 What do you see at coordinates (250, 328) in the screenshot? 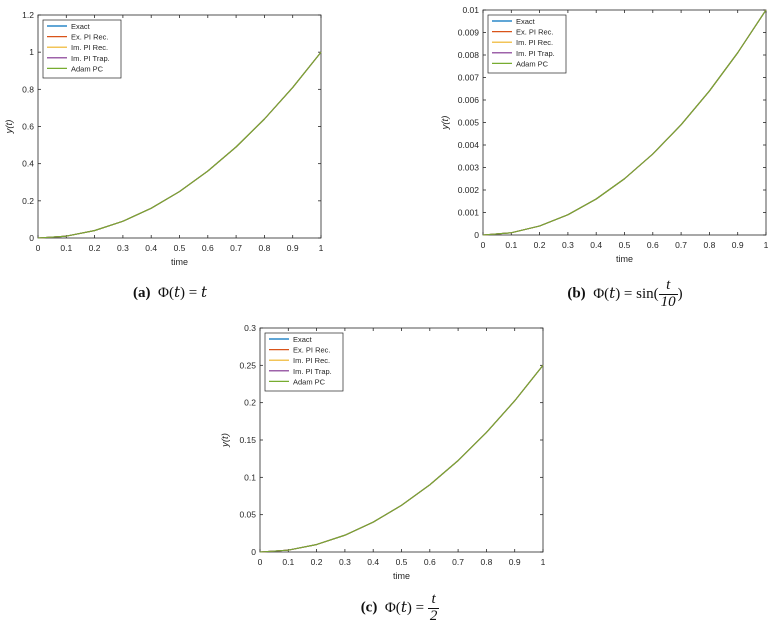
I see `y-tick-label: 0.3` at bounding box center [250, 328].